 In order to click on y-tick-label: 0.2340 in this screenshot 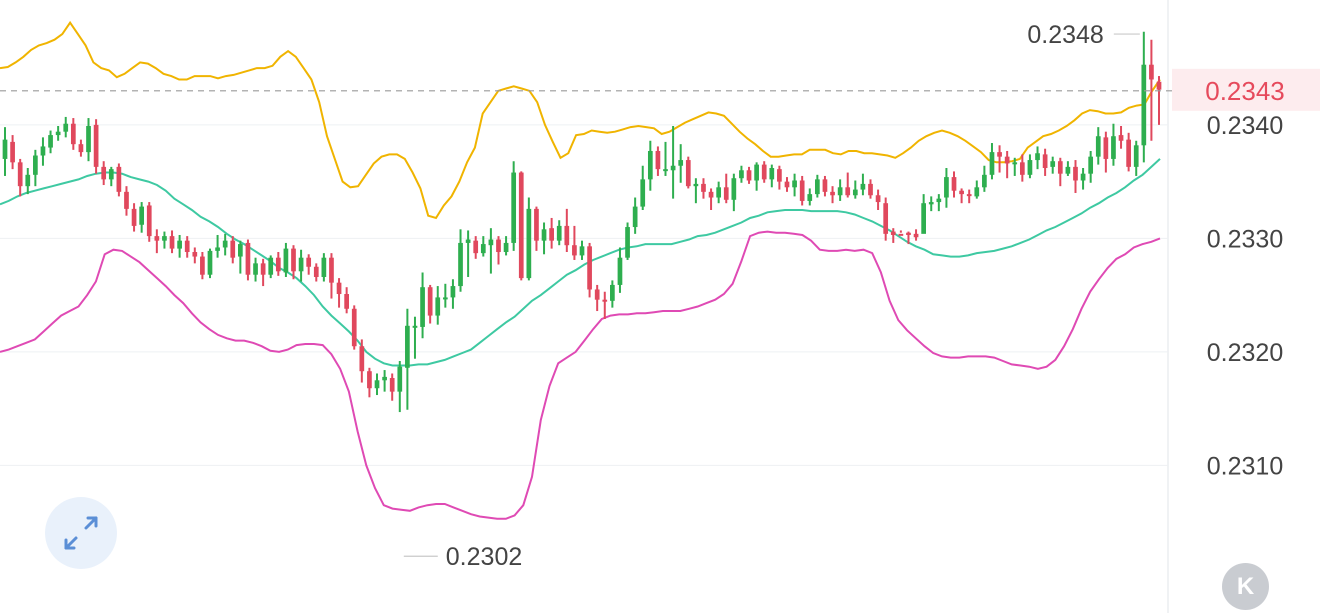, I will do `click(1245, 126)`.